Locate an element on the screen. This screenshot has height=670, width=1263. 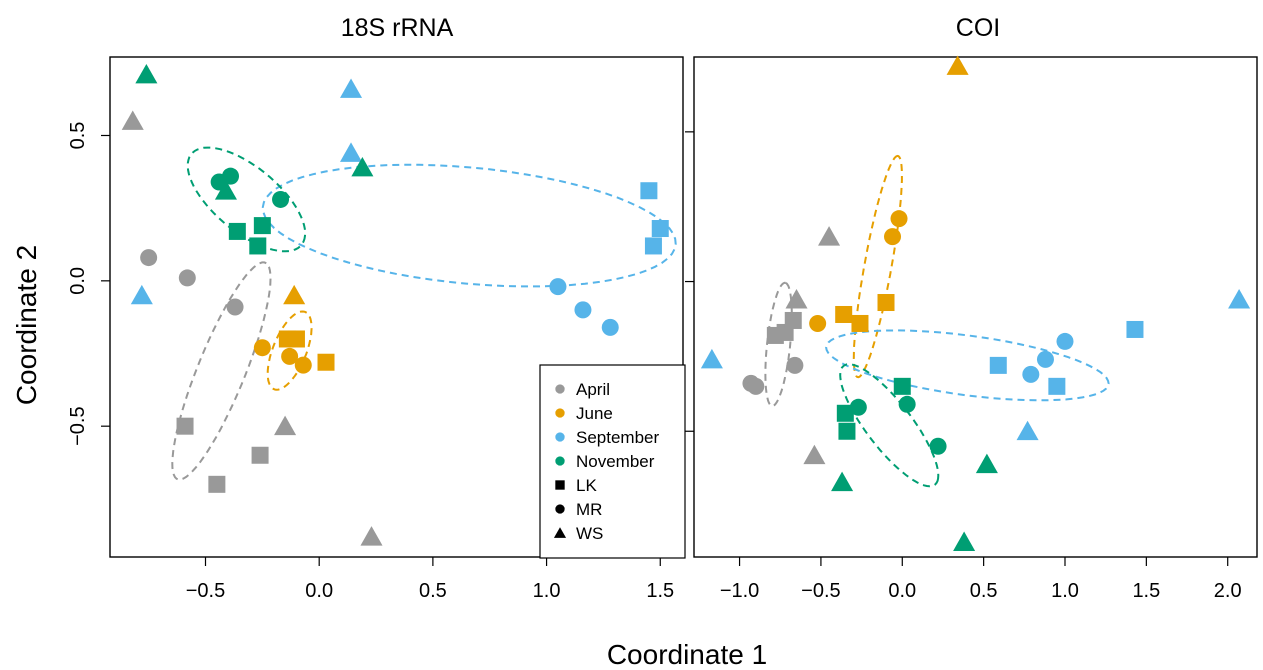
y-tick-label: 0.5 is located at coordinates (78, 136).